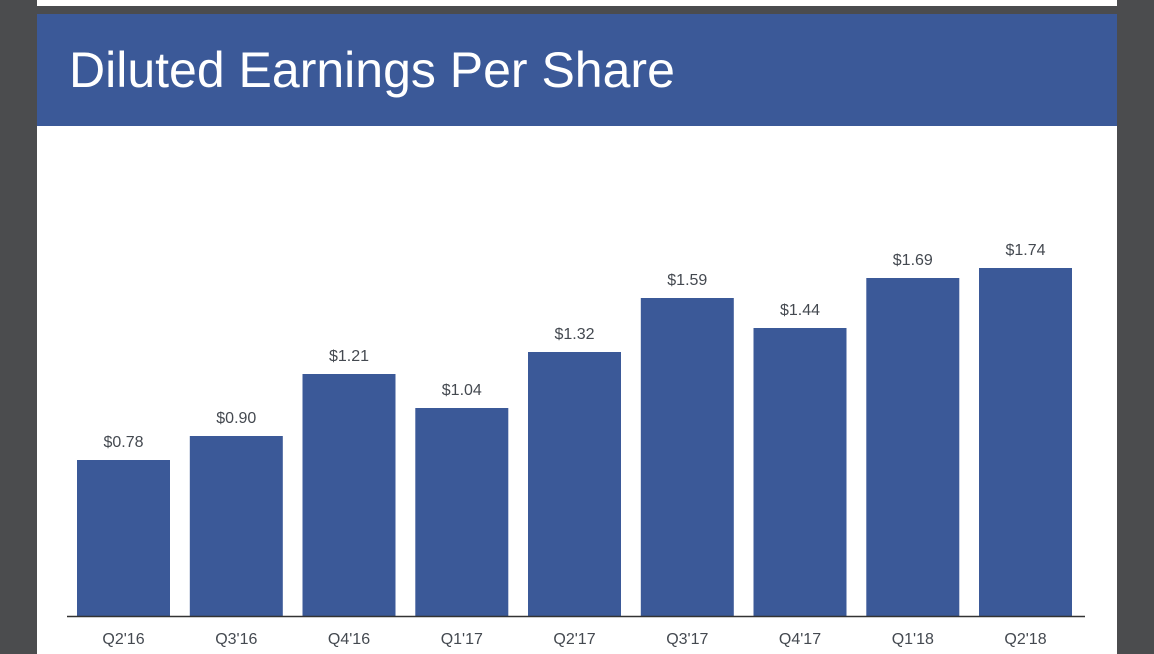 This screenshot has width=1154, height=654. I want to click on value-label-7: $1.69, so click(913, 260).